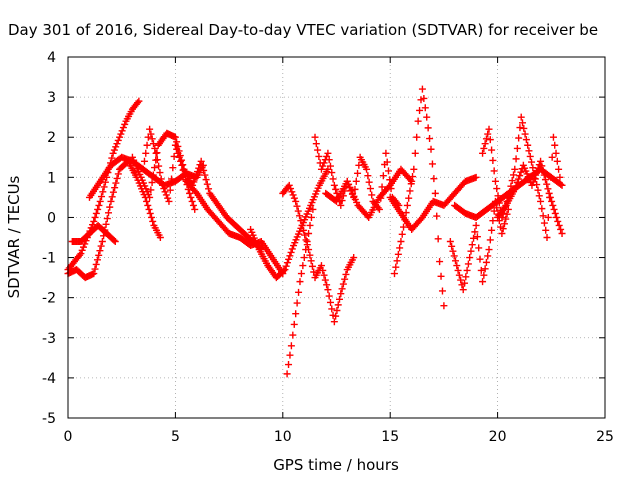 Image resolution: width=640 pixels, height=480 pixels. What do you see at coordinates (390, 437) in the screenshot?
I see `x-tick-label: 15` at bounding box center [390, 437].